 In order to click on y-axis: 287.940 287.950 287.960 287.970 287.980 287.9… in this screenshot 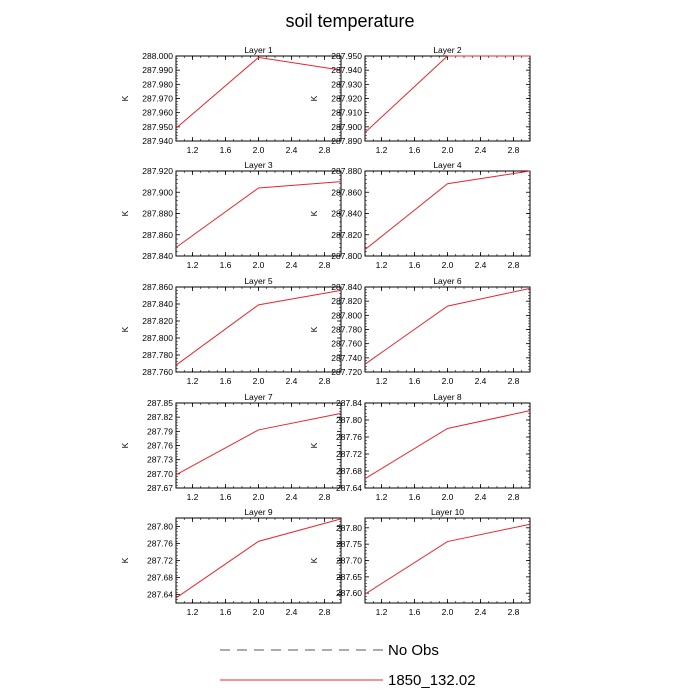, I will do `click(241, 98)`.